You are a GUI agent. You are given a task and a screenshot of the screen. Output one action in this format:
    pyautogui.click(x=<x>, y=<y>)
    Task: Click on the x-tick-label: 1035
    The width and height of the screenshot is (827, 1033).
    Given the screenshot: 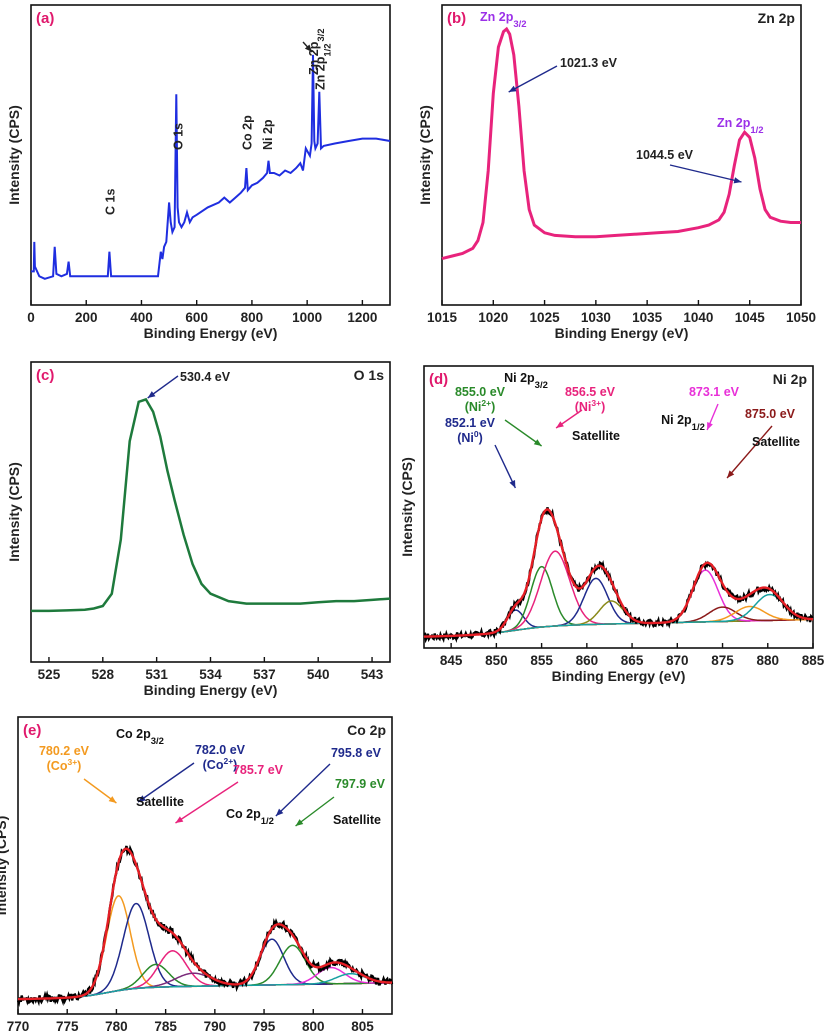 What is the action you would take?
    pyautogui.click(x=647, y=317)
    